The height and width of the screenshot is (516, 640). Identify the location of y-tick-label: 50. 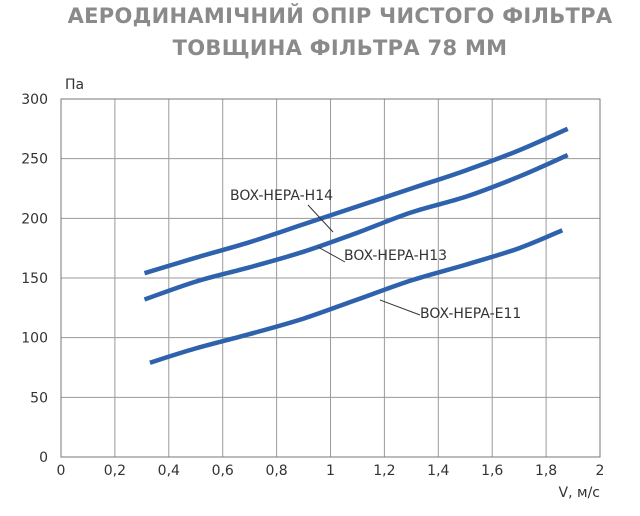
(39, 398).